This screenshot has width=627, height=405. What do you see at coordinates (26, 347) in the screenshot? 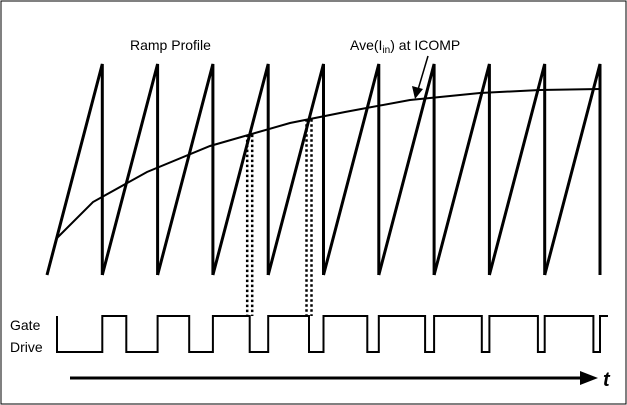
I see `drive-label: Drive` at bounding box center [26, 347].